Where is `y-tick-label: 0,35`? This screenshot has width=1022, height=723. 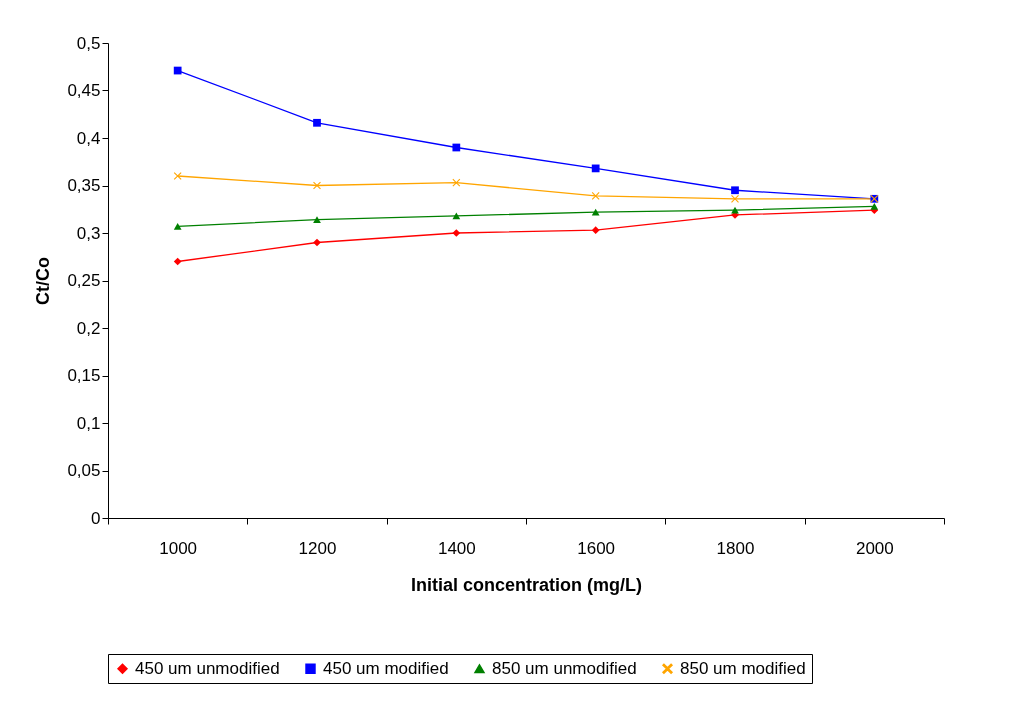
y-tick-label: 0,35 is located at coordinates (84, 185).